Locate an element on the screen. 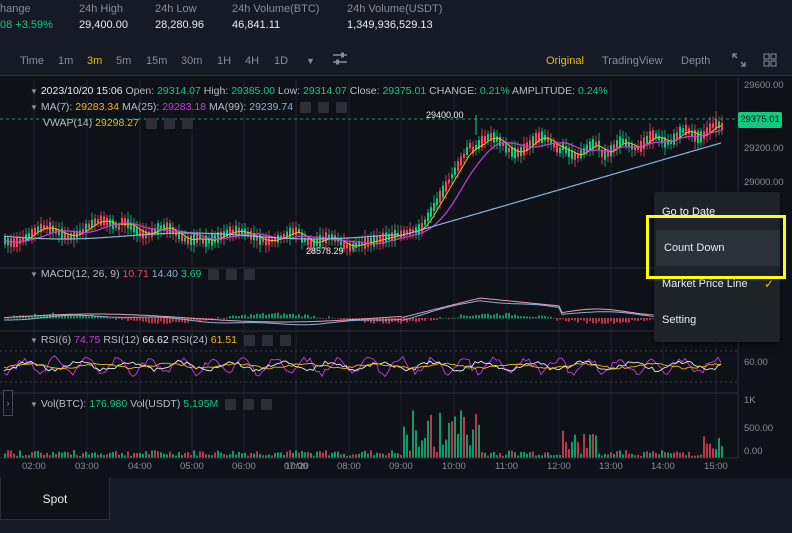  price-label-29200: 29200.00 is located at coordinates (764, 148).